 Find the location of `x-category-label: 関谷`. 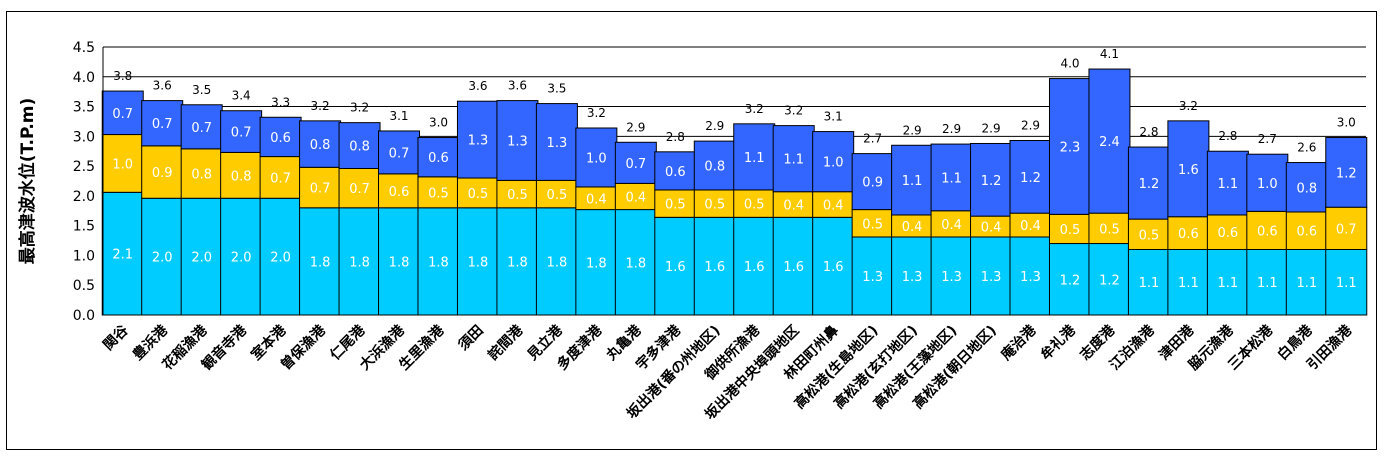

x-category-label: 関谷 is located at coordinates (116, 338).